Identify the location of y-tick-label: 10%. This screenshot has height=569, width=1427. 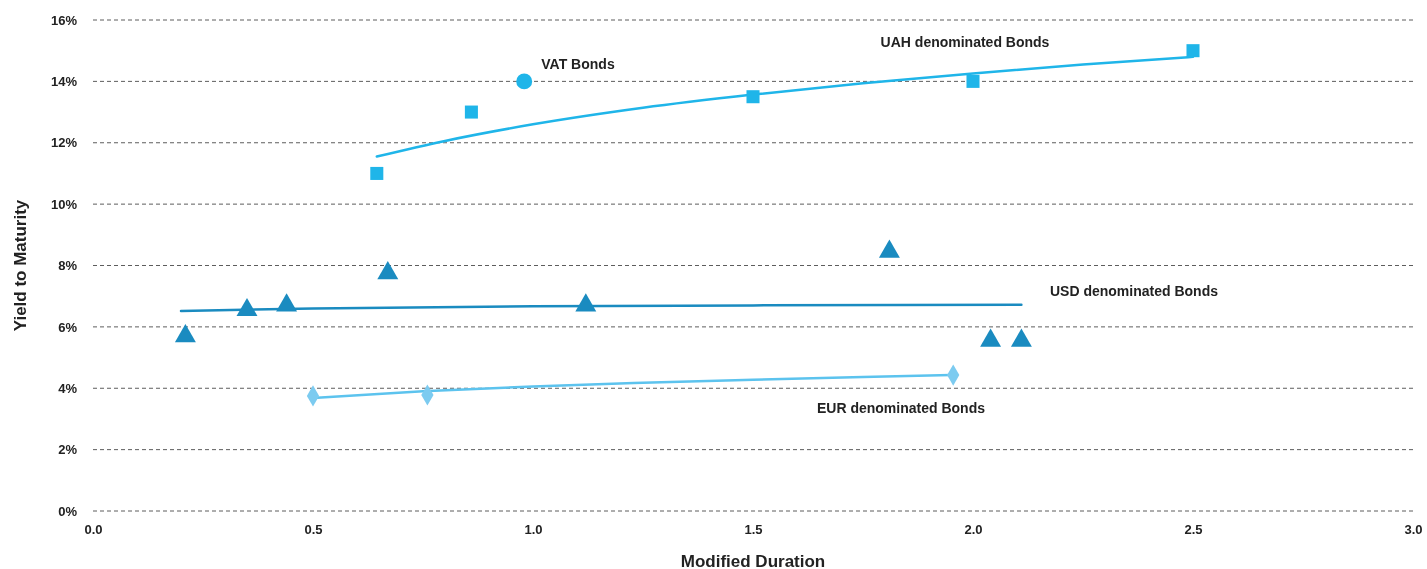
(64, 204).